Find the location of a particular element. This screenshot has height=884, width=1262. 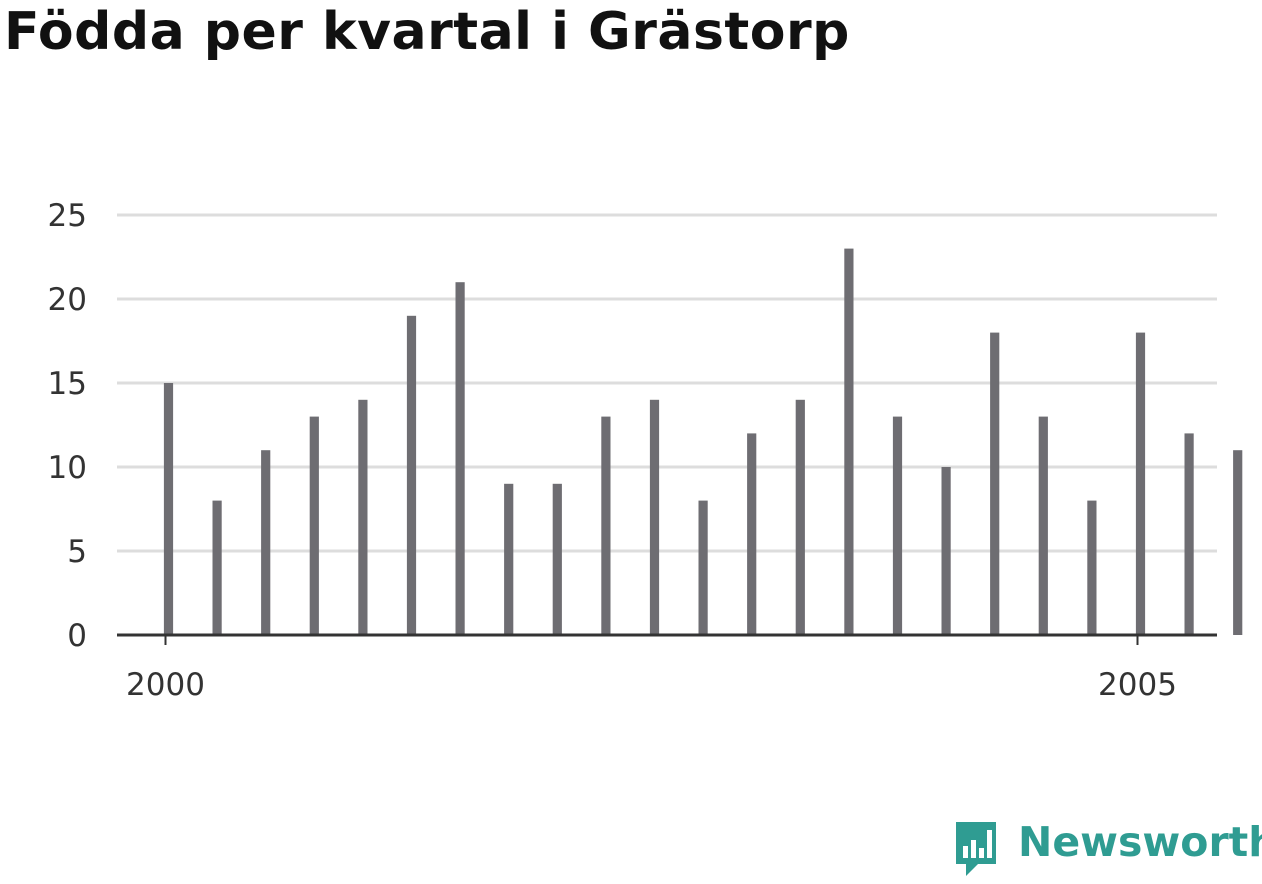

x-tick-label: 2005 is located at coordinates (1137, 685).